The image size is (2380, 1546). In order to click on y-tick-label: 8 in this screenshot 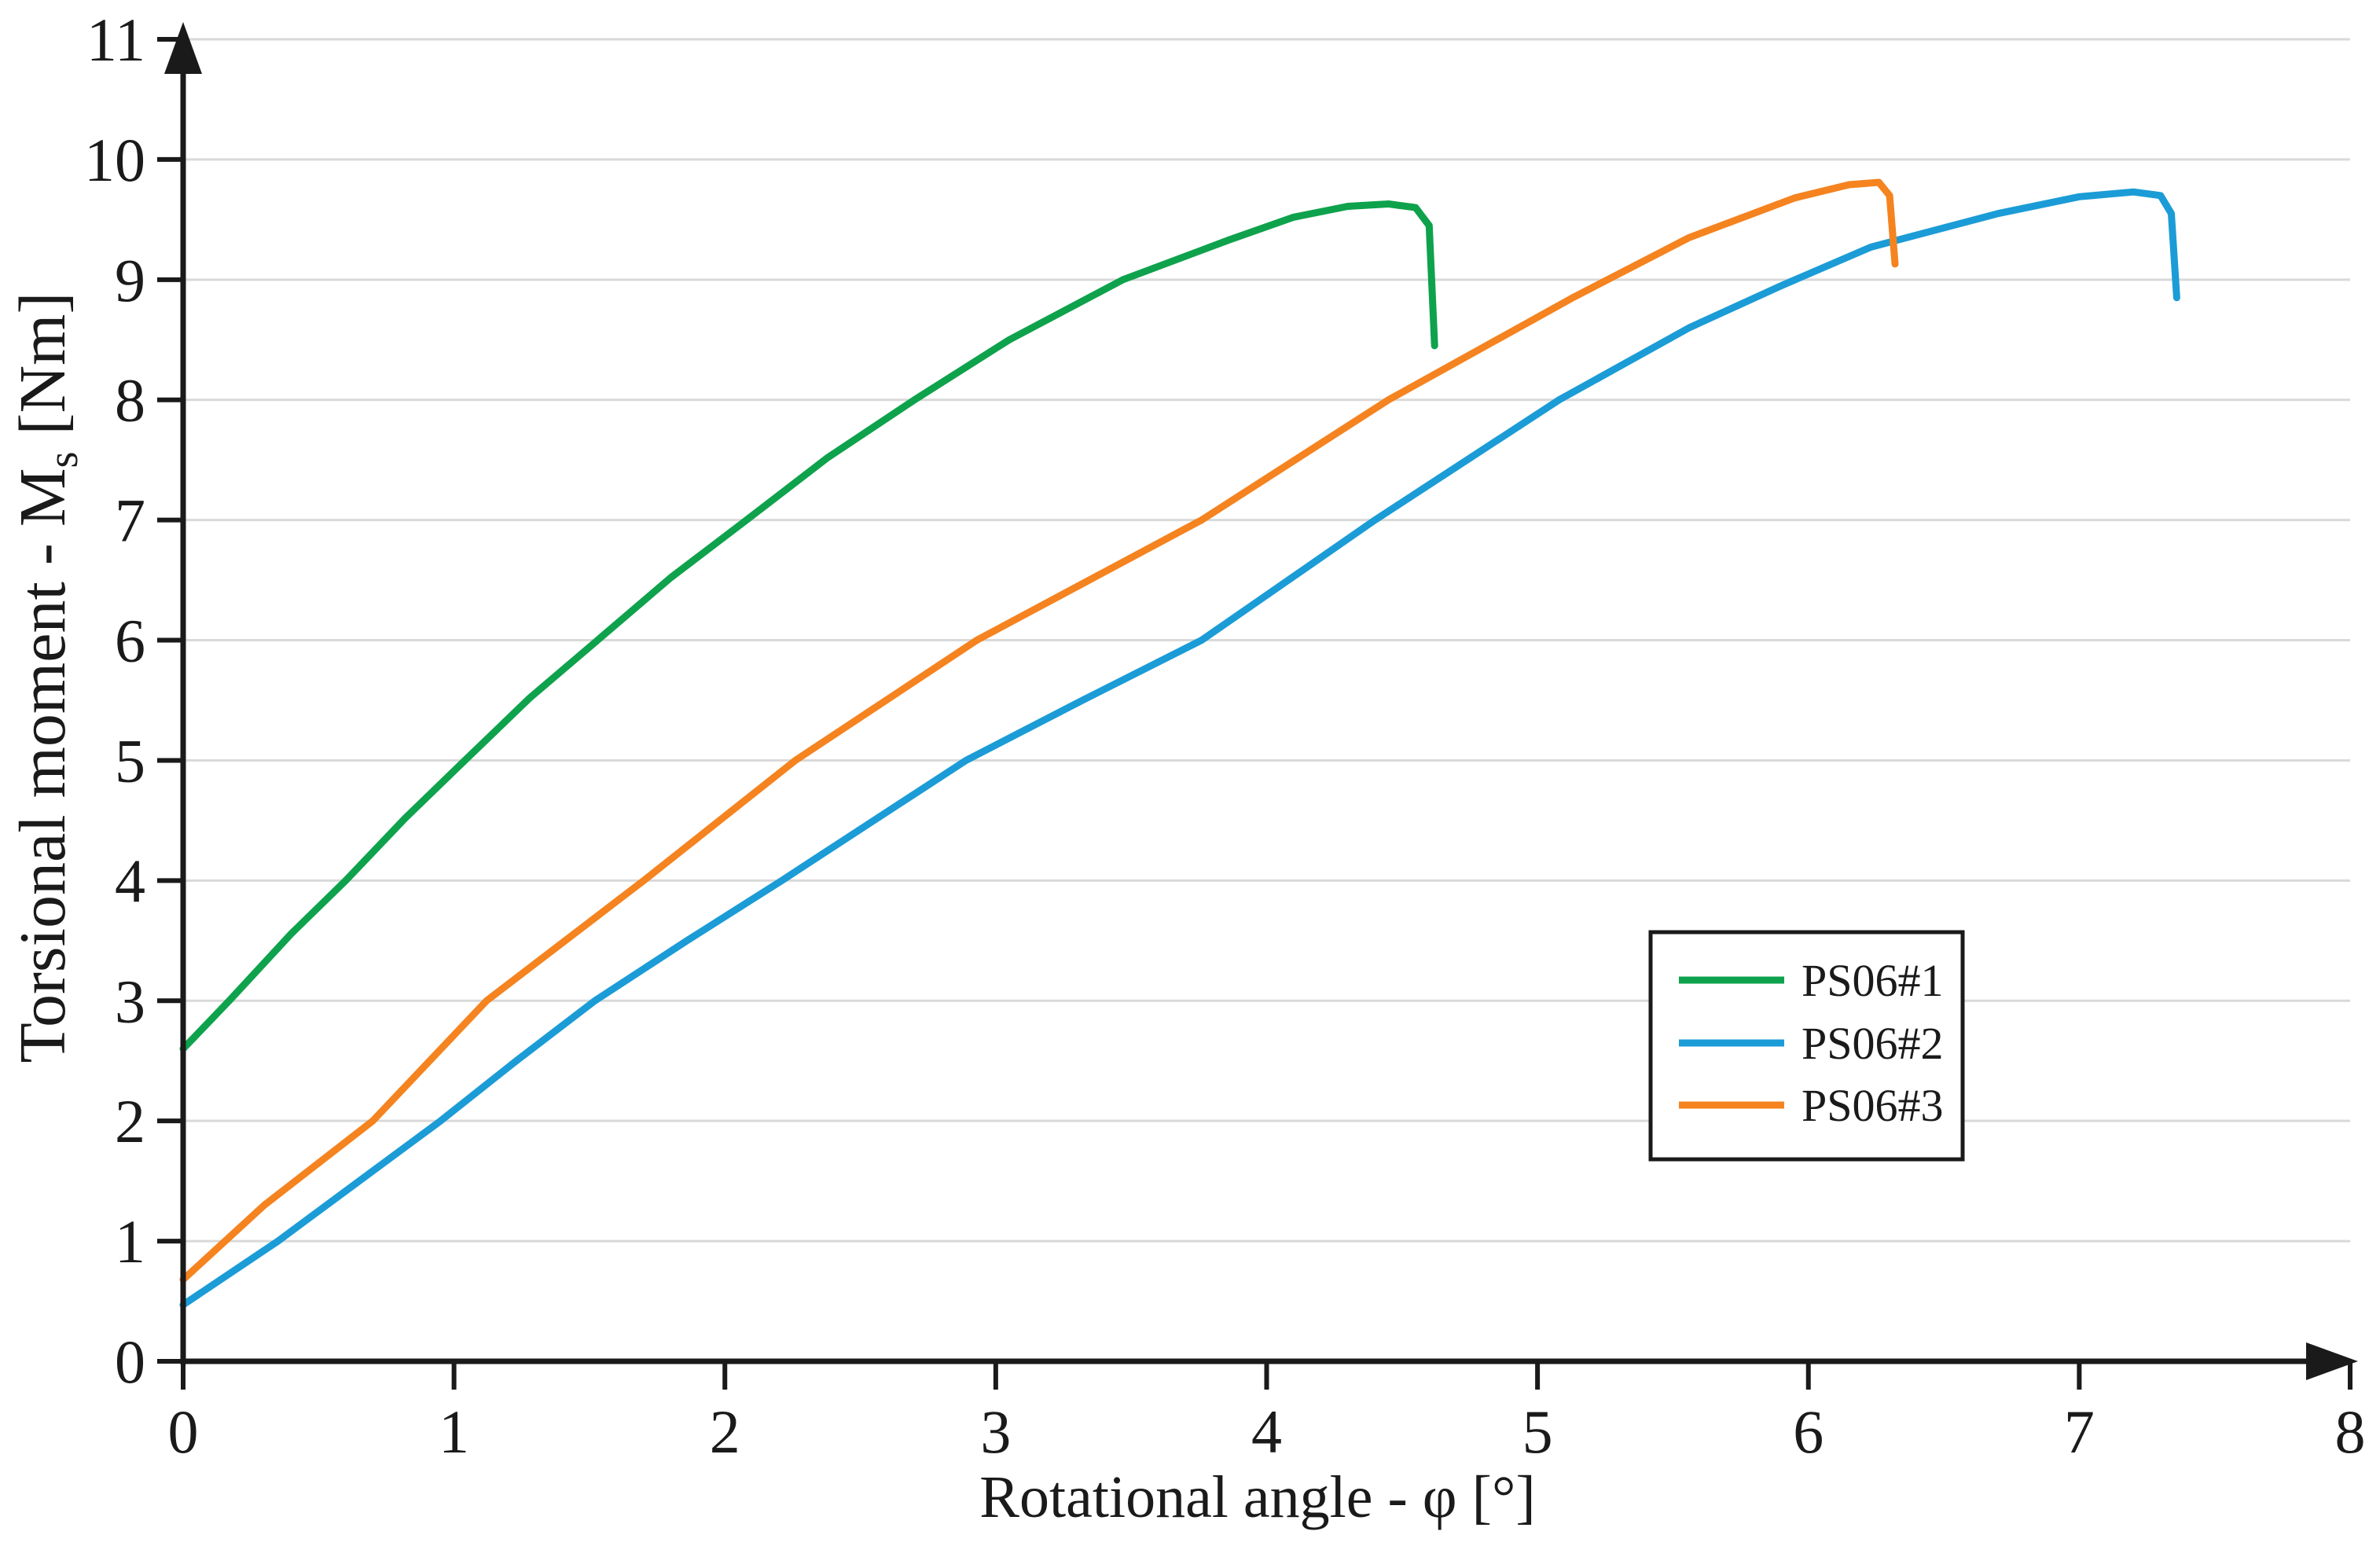, I will do `click(130, 400)`.